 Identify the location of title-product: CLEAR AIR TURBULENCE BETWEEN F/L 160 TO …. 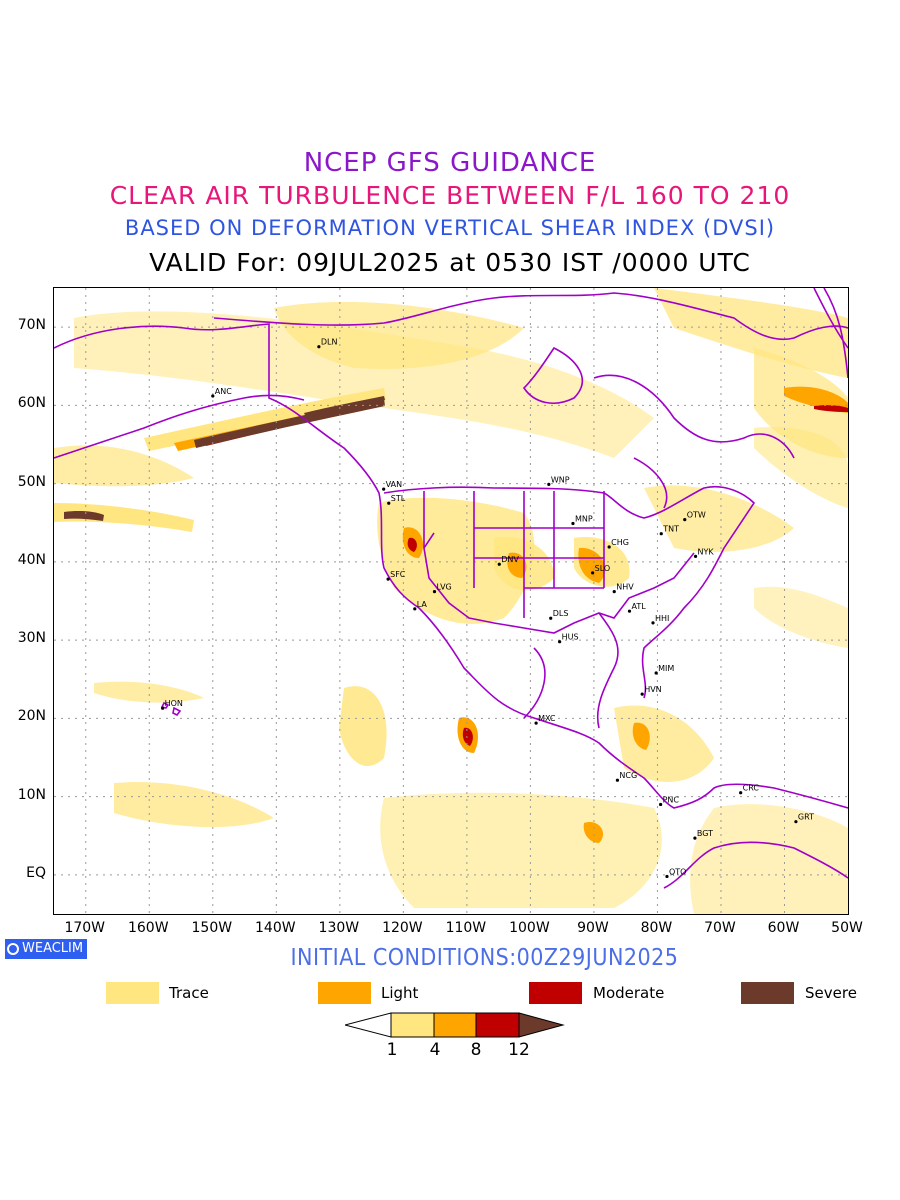
(450, 195).